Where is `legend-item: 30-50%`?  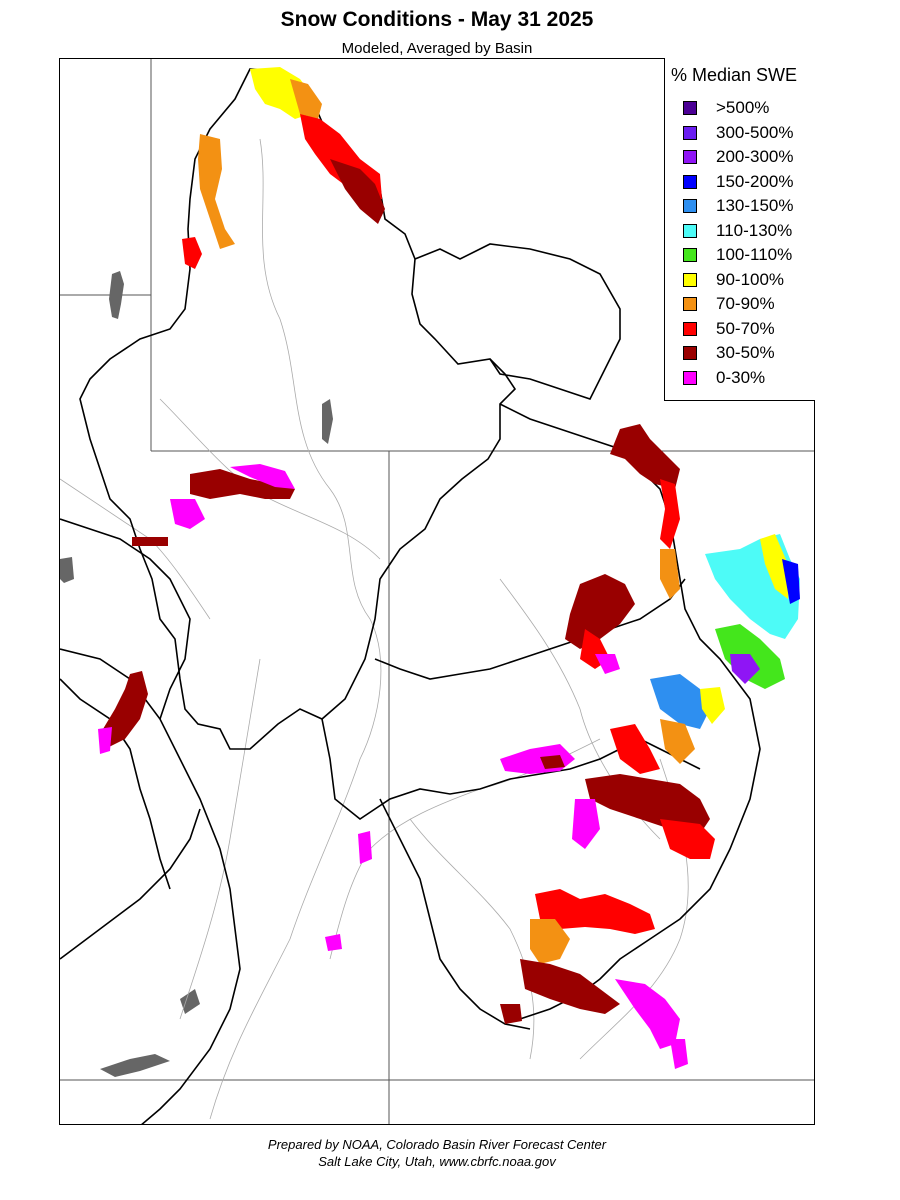 legend-item: 30-50% is located at coordinates (748, 353).